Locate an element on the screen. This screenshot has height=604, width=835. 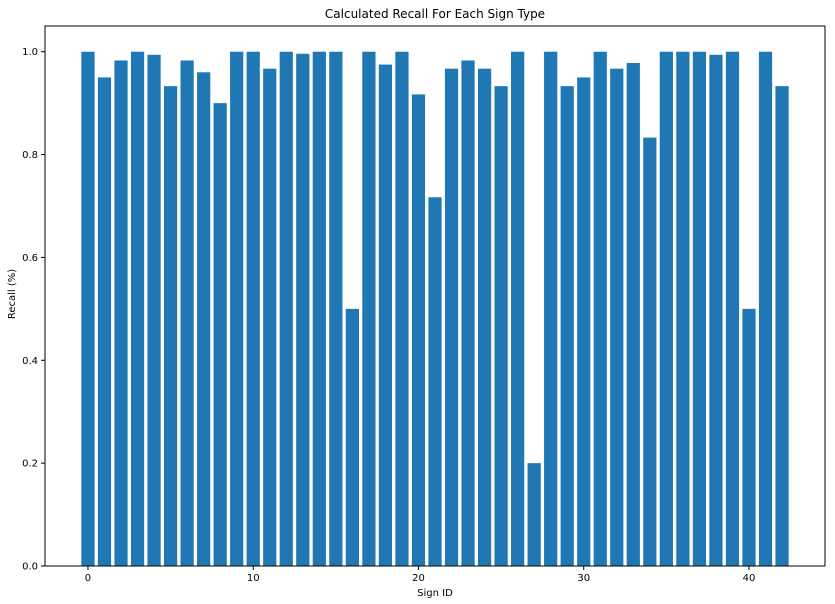
y-tick-label: 0.2 is located at coordinates (30, 464).